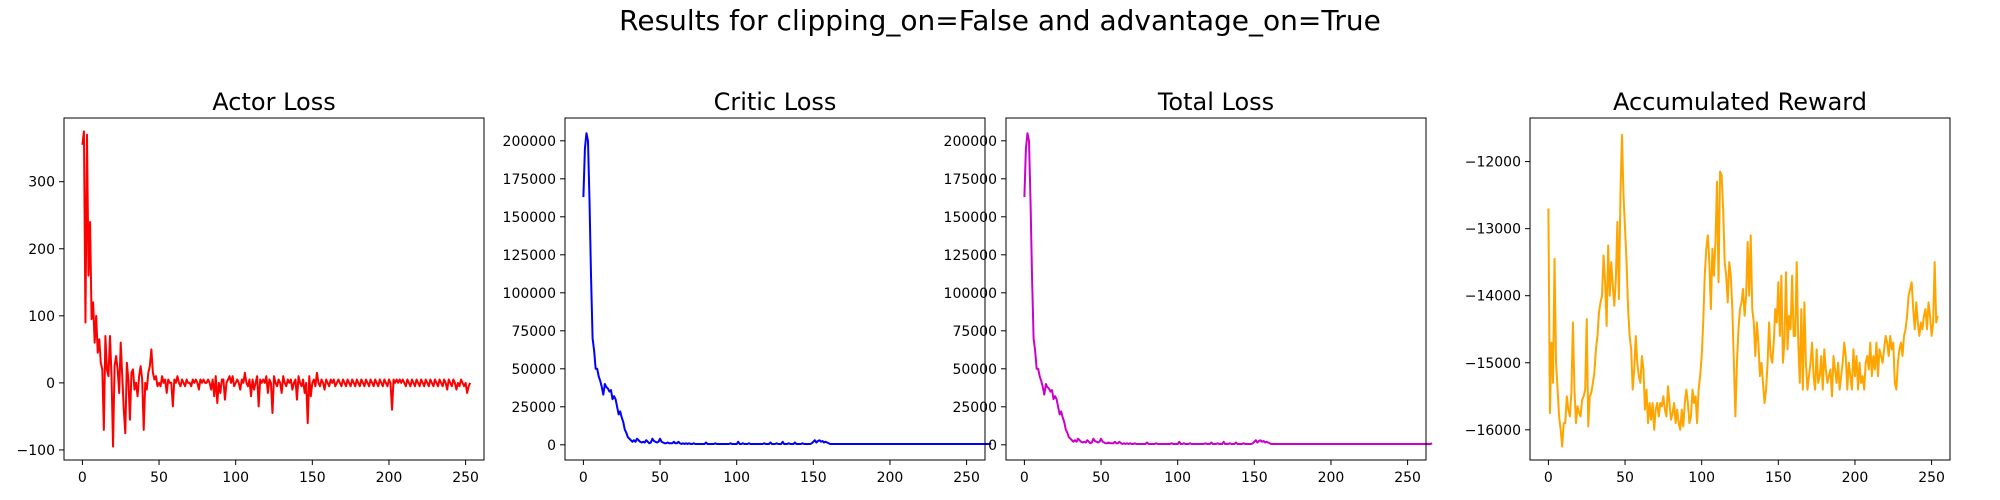 The width and height of the screenshot is (2000, 500). Describe the element at coordinates (41, 317) in the screenshot. I see `actor-loss-ytick-label: 100` at that location.